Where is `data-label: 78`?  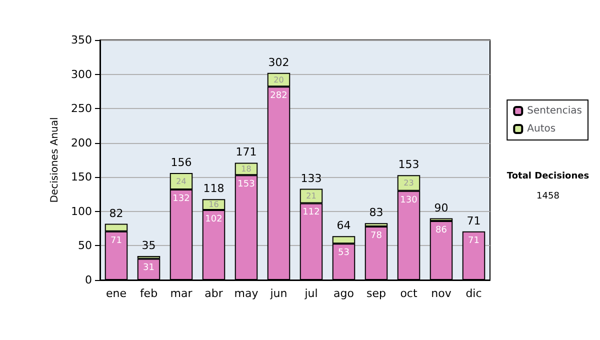 data-label: 78 is located at coordinates (376, 236).